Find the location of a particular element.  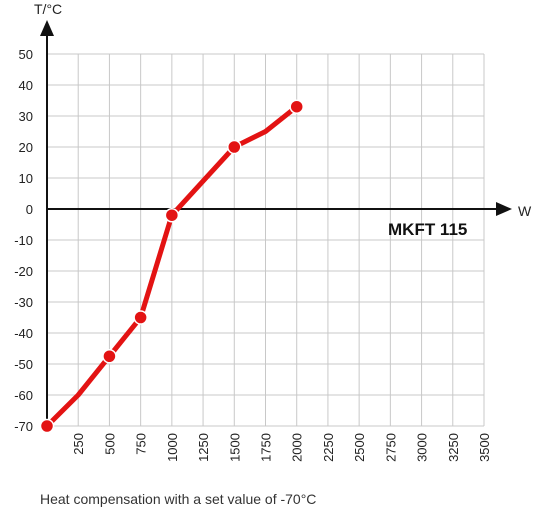

x-tick-label: 1750 is located at coordinates (266, 447).